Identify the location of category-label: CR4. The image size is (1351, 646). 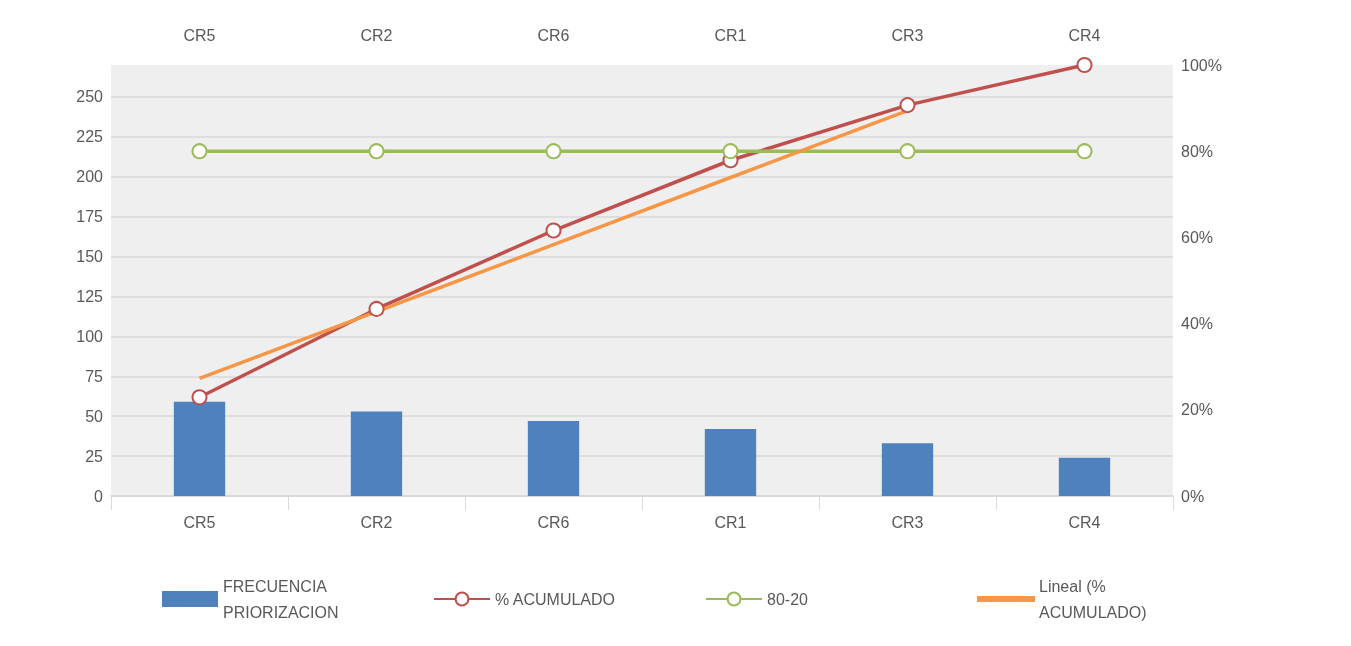
(1084, 35).